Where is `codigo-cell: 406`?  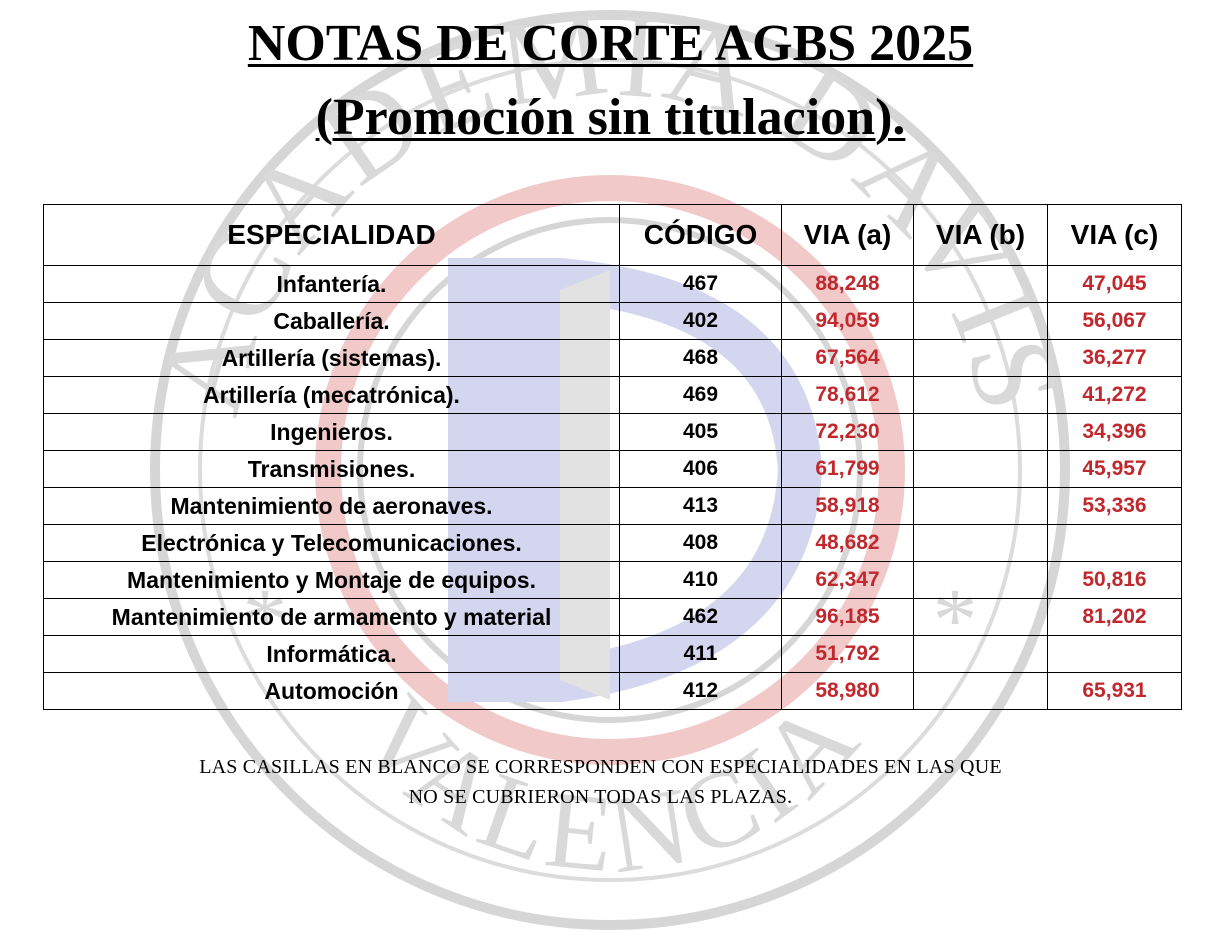 codigo-cell: 406 is located at coordinates (700, 469).